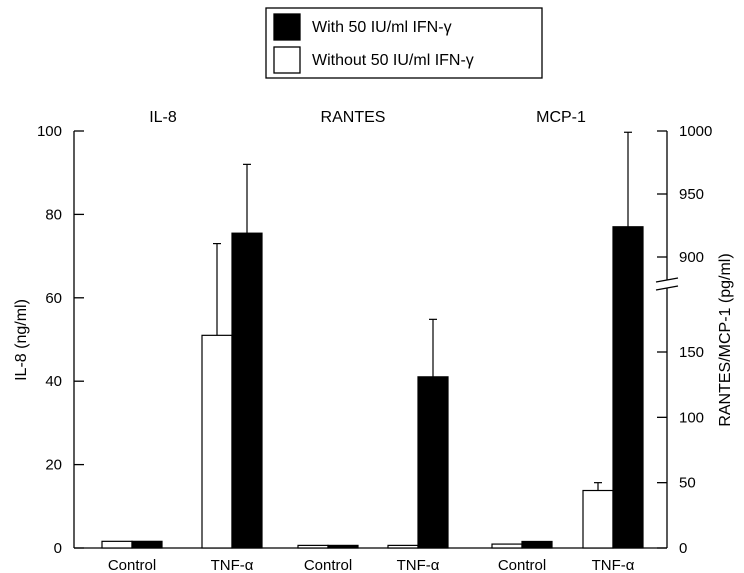  I want to click on right-tick-label: 1000, so click(695, 131).